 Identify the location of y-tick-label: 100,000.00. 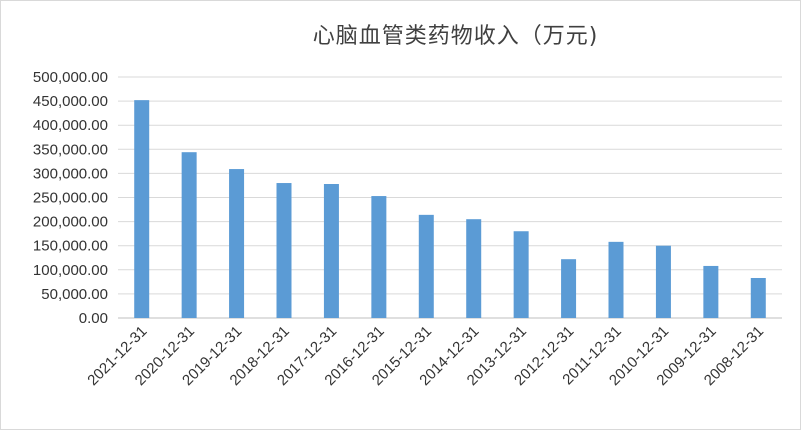
(70, 270).